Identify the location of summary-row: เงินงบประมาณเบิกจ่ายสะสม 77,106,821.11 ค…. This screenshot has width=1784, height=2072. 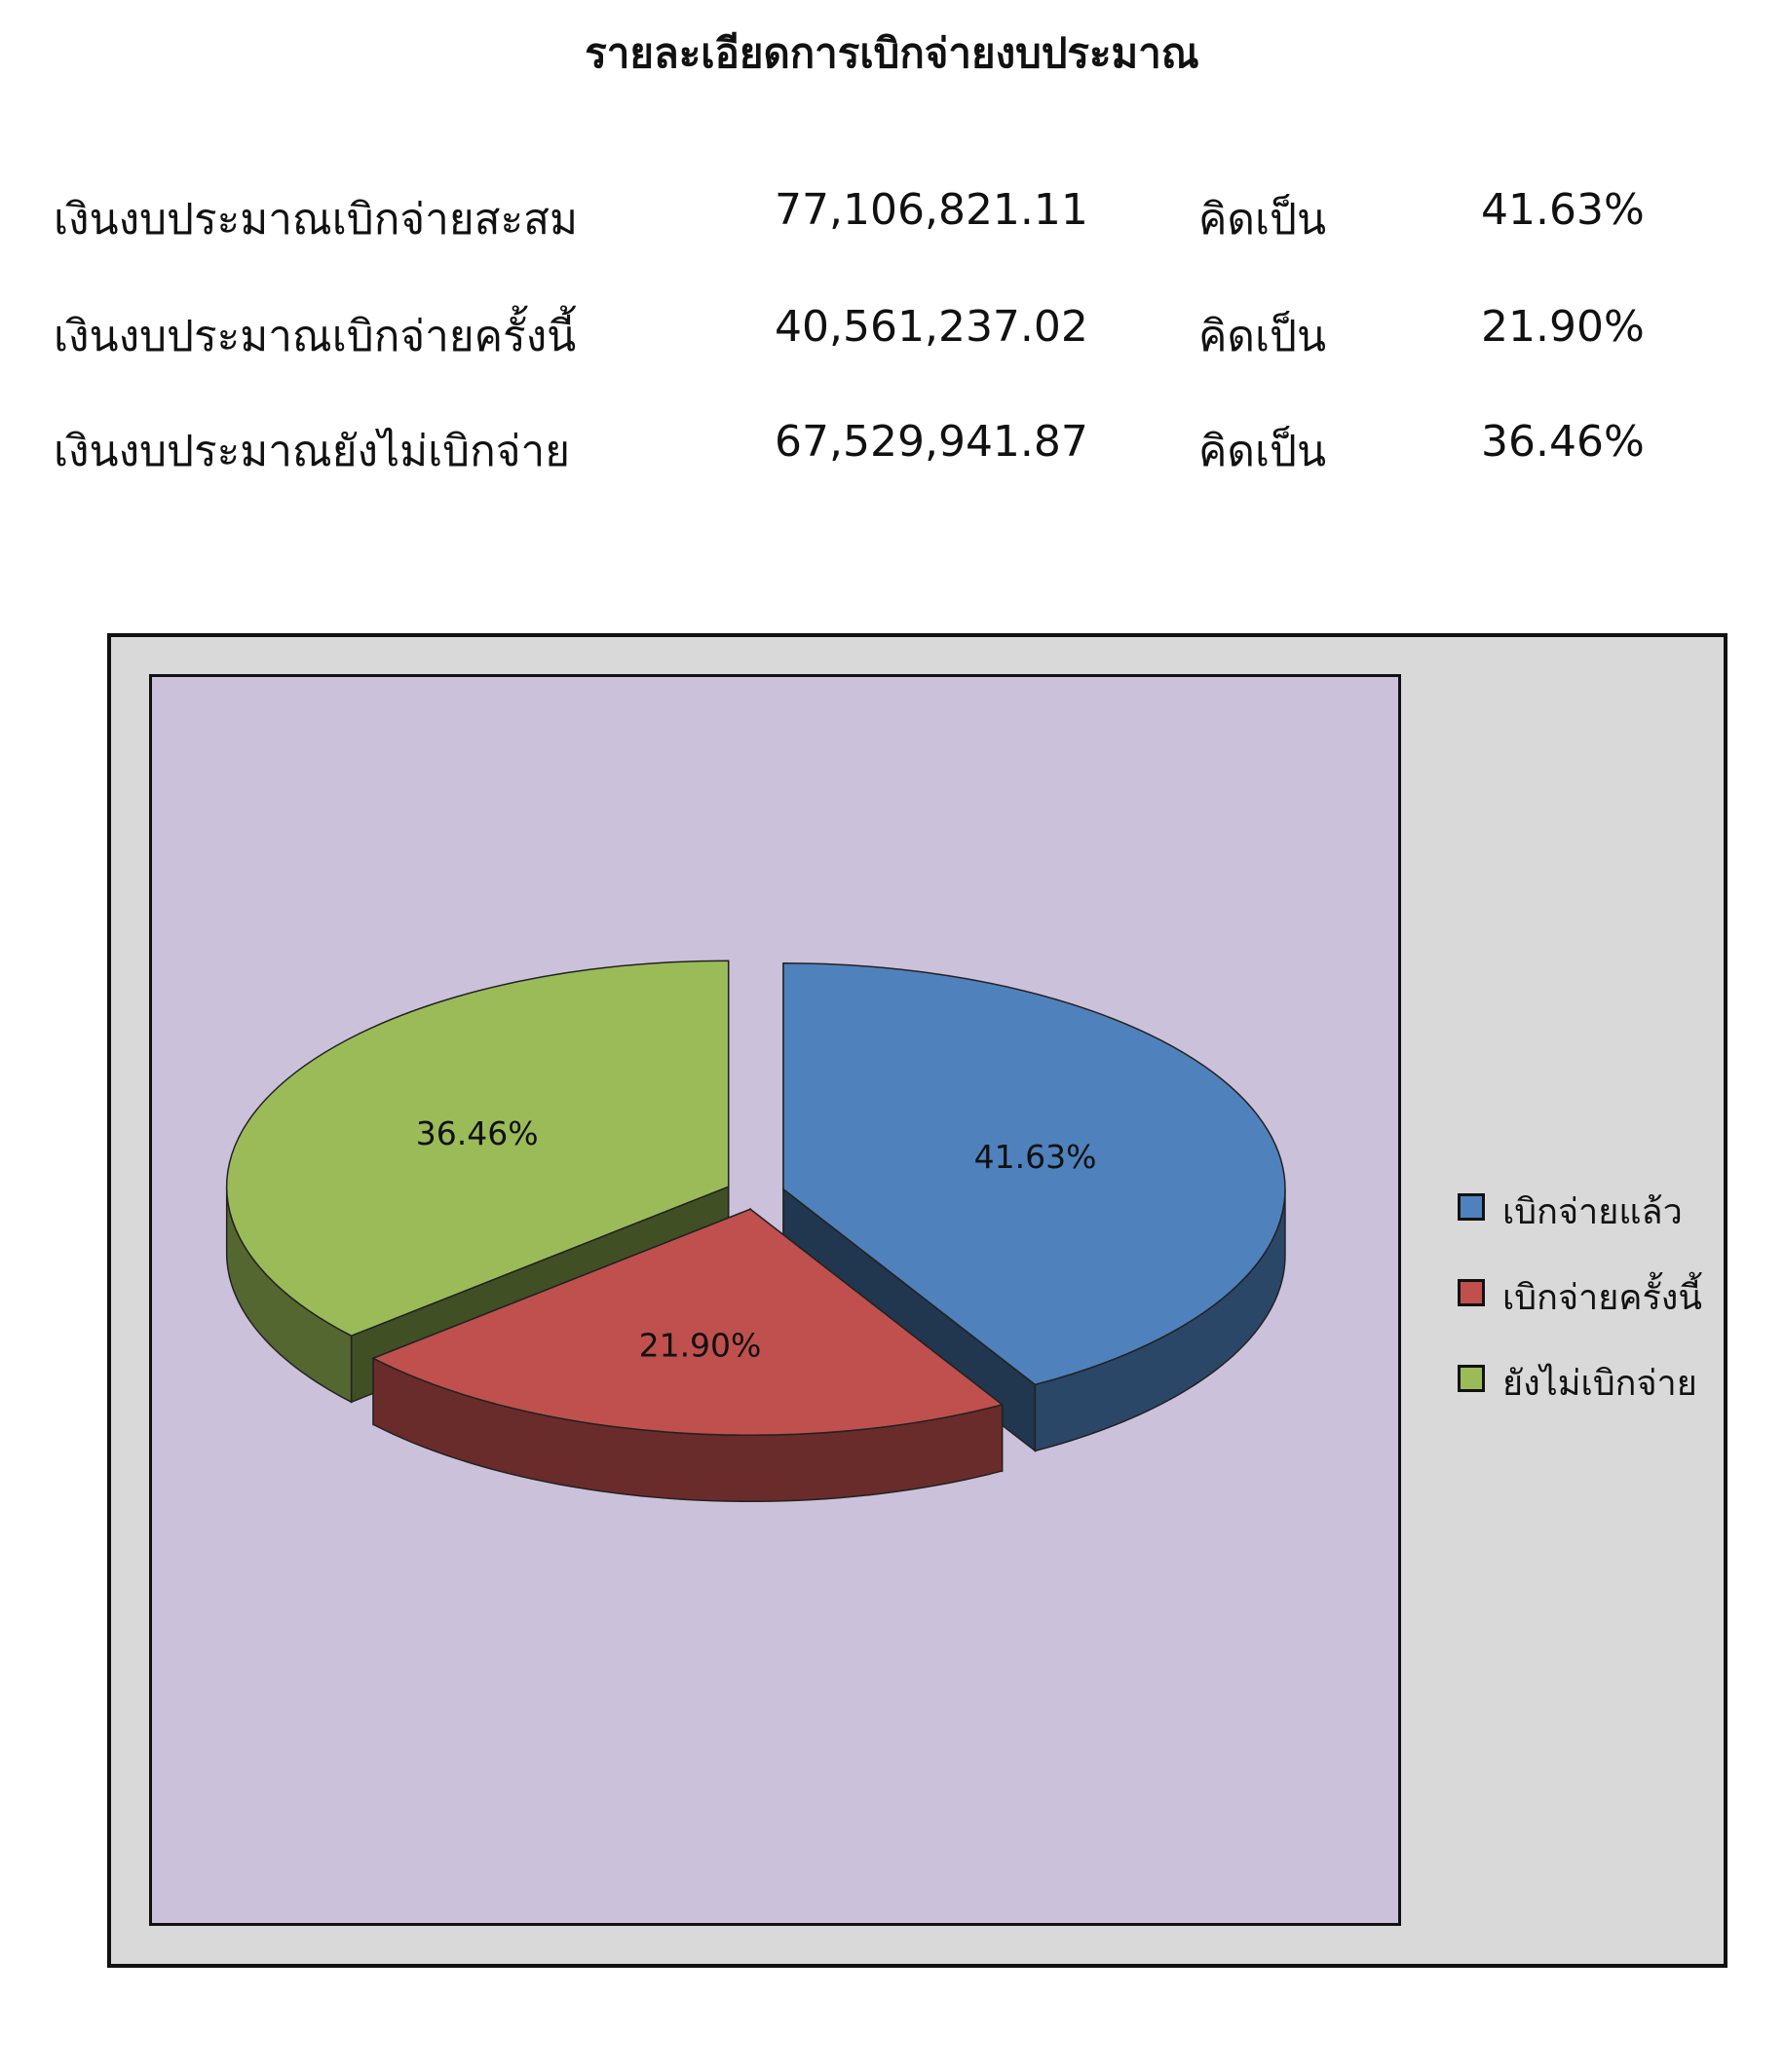
(891, 215).